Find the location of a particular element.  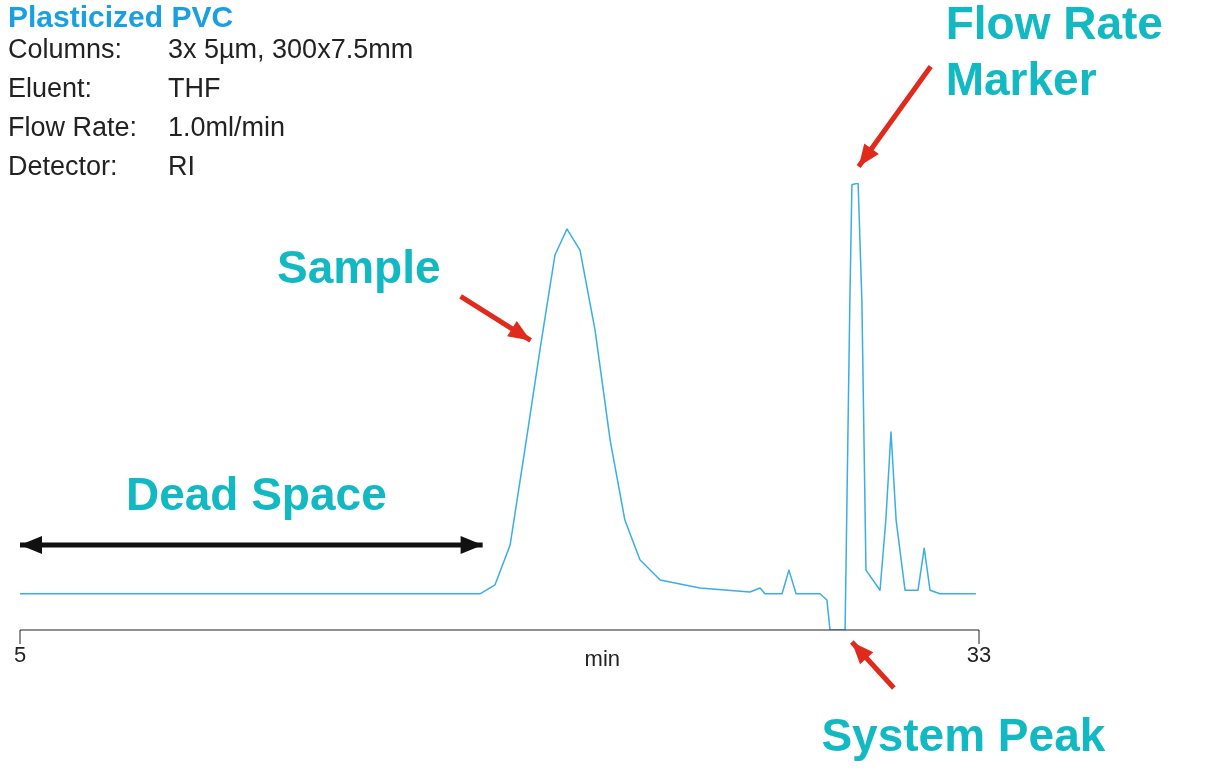

text: Flow Rate: is located at coordinates (73, 127).